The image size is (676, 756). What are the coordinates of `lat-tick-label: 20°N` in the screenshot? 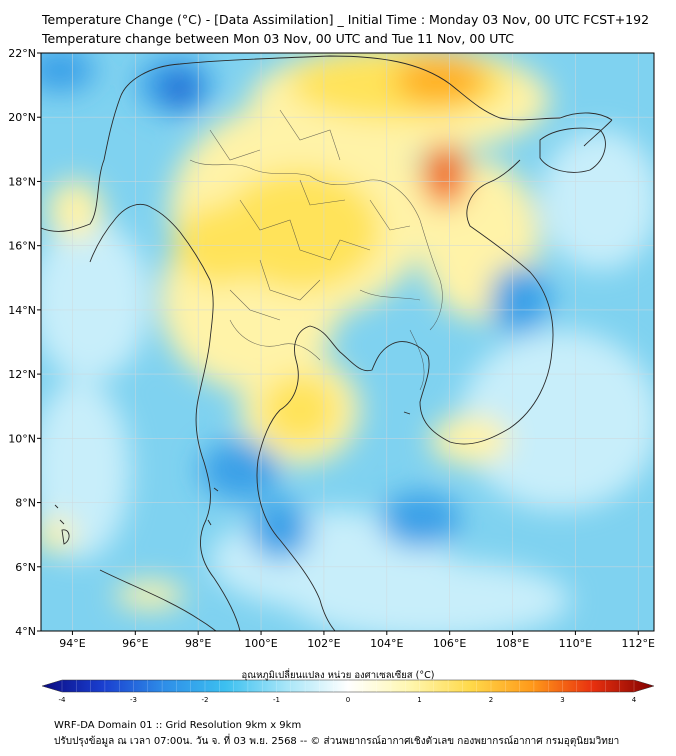 It's located at (22, 117).